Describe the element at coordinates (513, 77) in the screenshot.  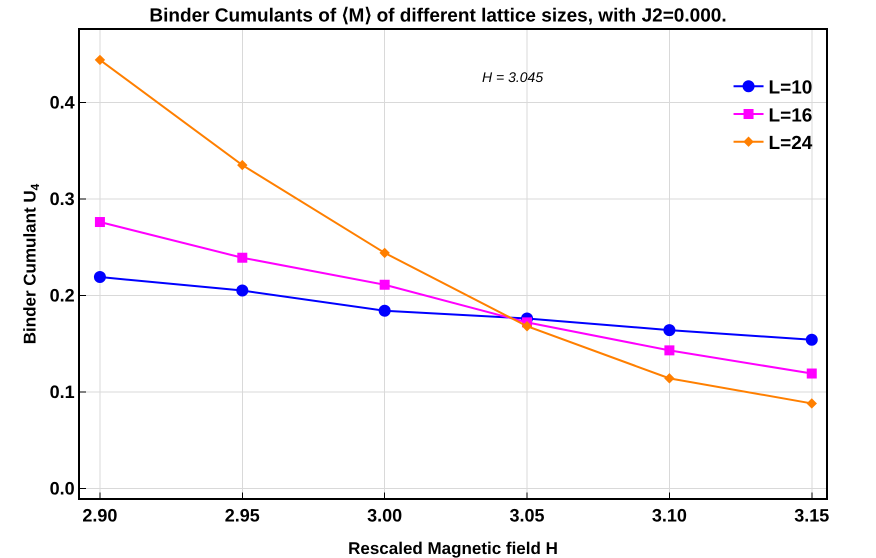
I see `annotation: H = 3.045` at that location.